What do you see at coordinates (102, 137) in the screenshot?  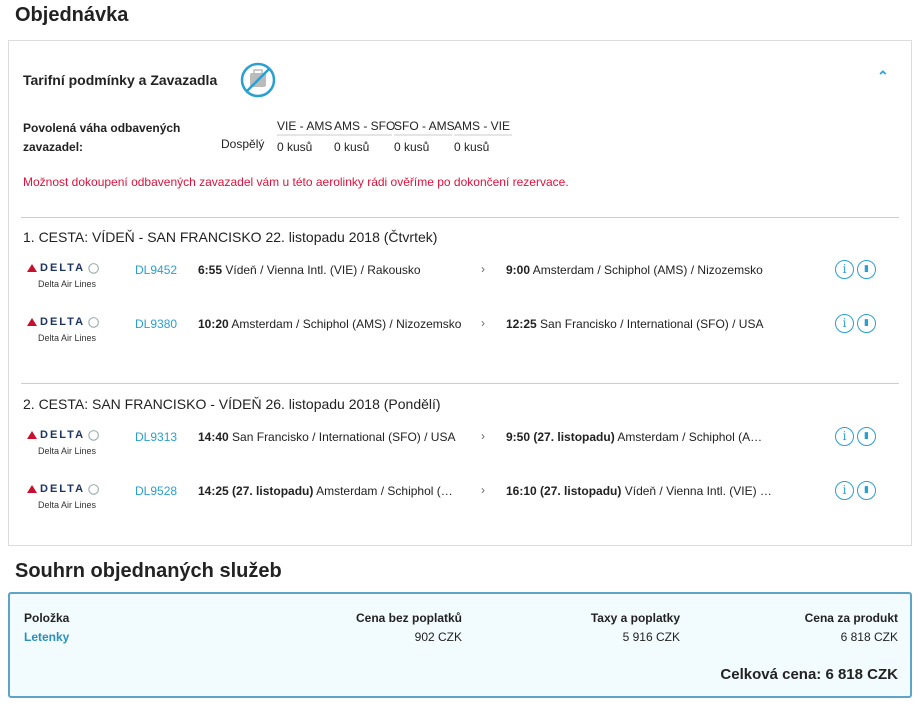 I see `baggage-label: Povolená váha odbavených zavazadel:` at bounding box center [102, 137].